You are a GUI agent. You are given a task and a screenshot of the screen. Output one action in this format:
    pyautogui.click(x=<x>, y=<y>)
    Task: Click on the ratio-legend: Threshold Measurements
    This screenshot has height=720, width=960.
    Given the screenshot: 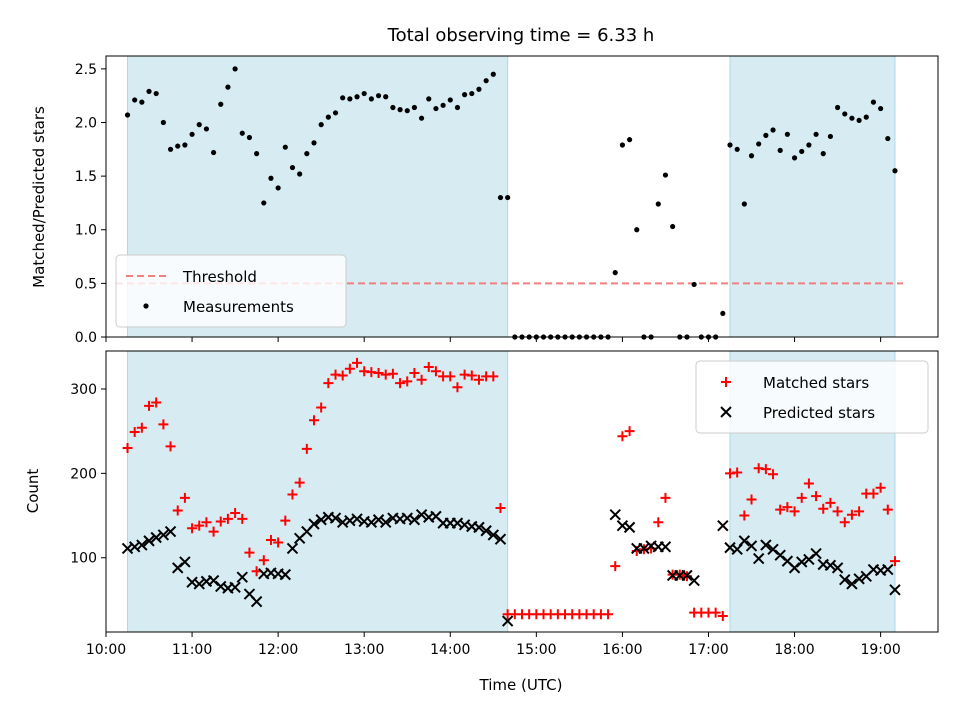 What is the action you would take?
    pyautogui.click(x=231, y=291)
    